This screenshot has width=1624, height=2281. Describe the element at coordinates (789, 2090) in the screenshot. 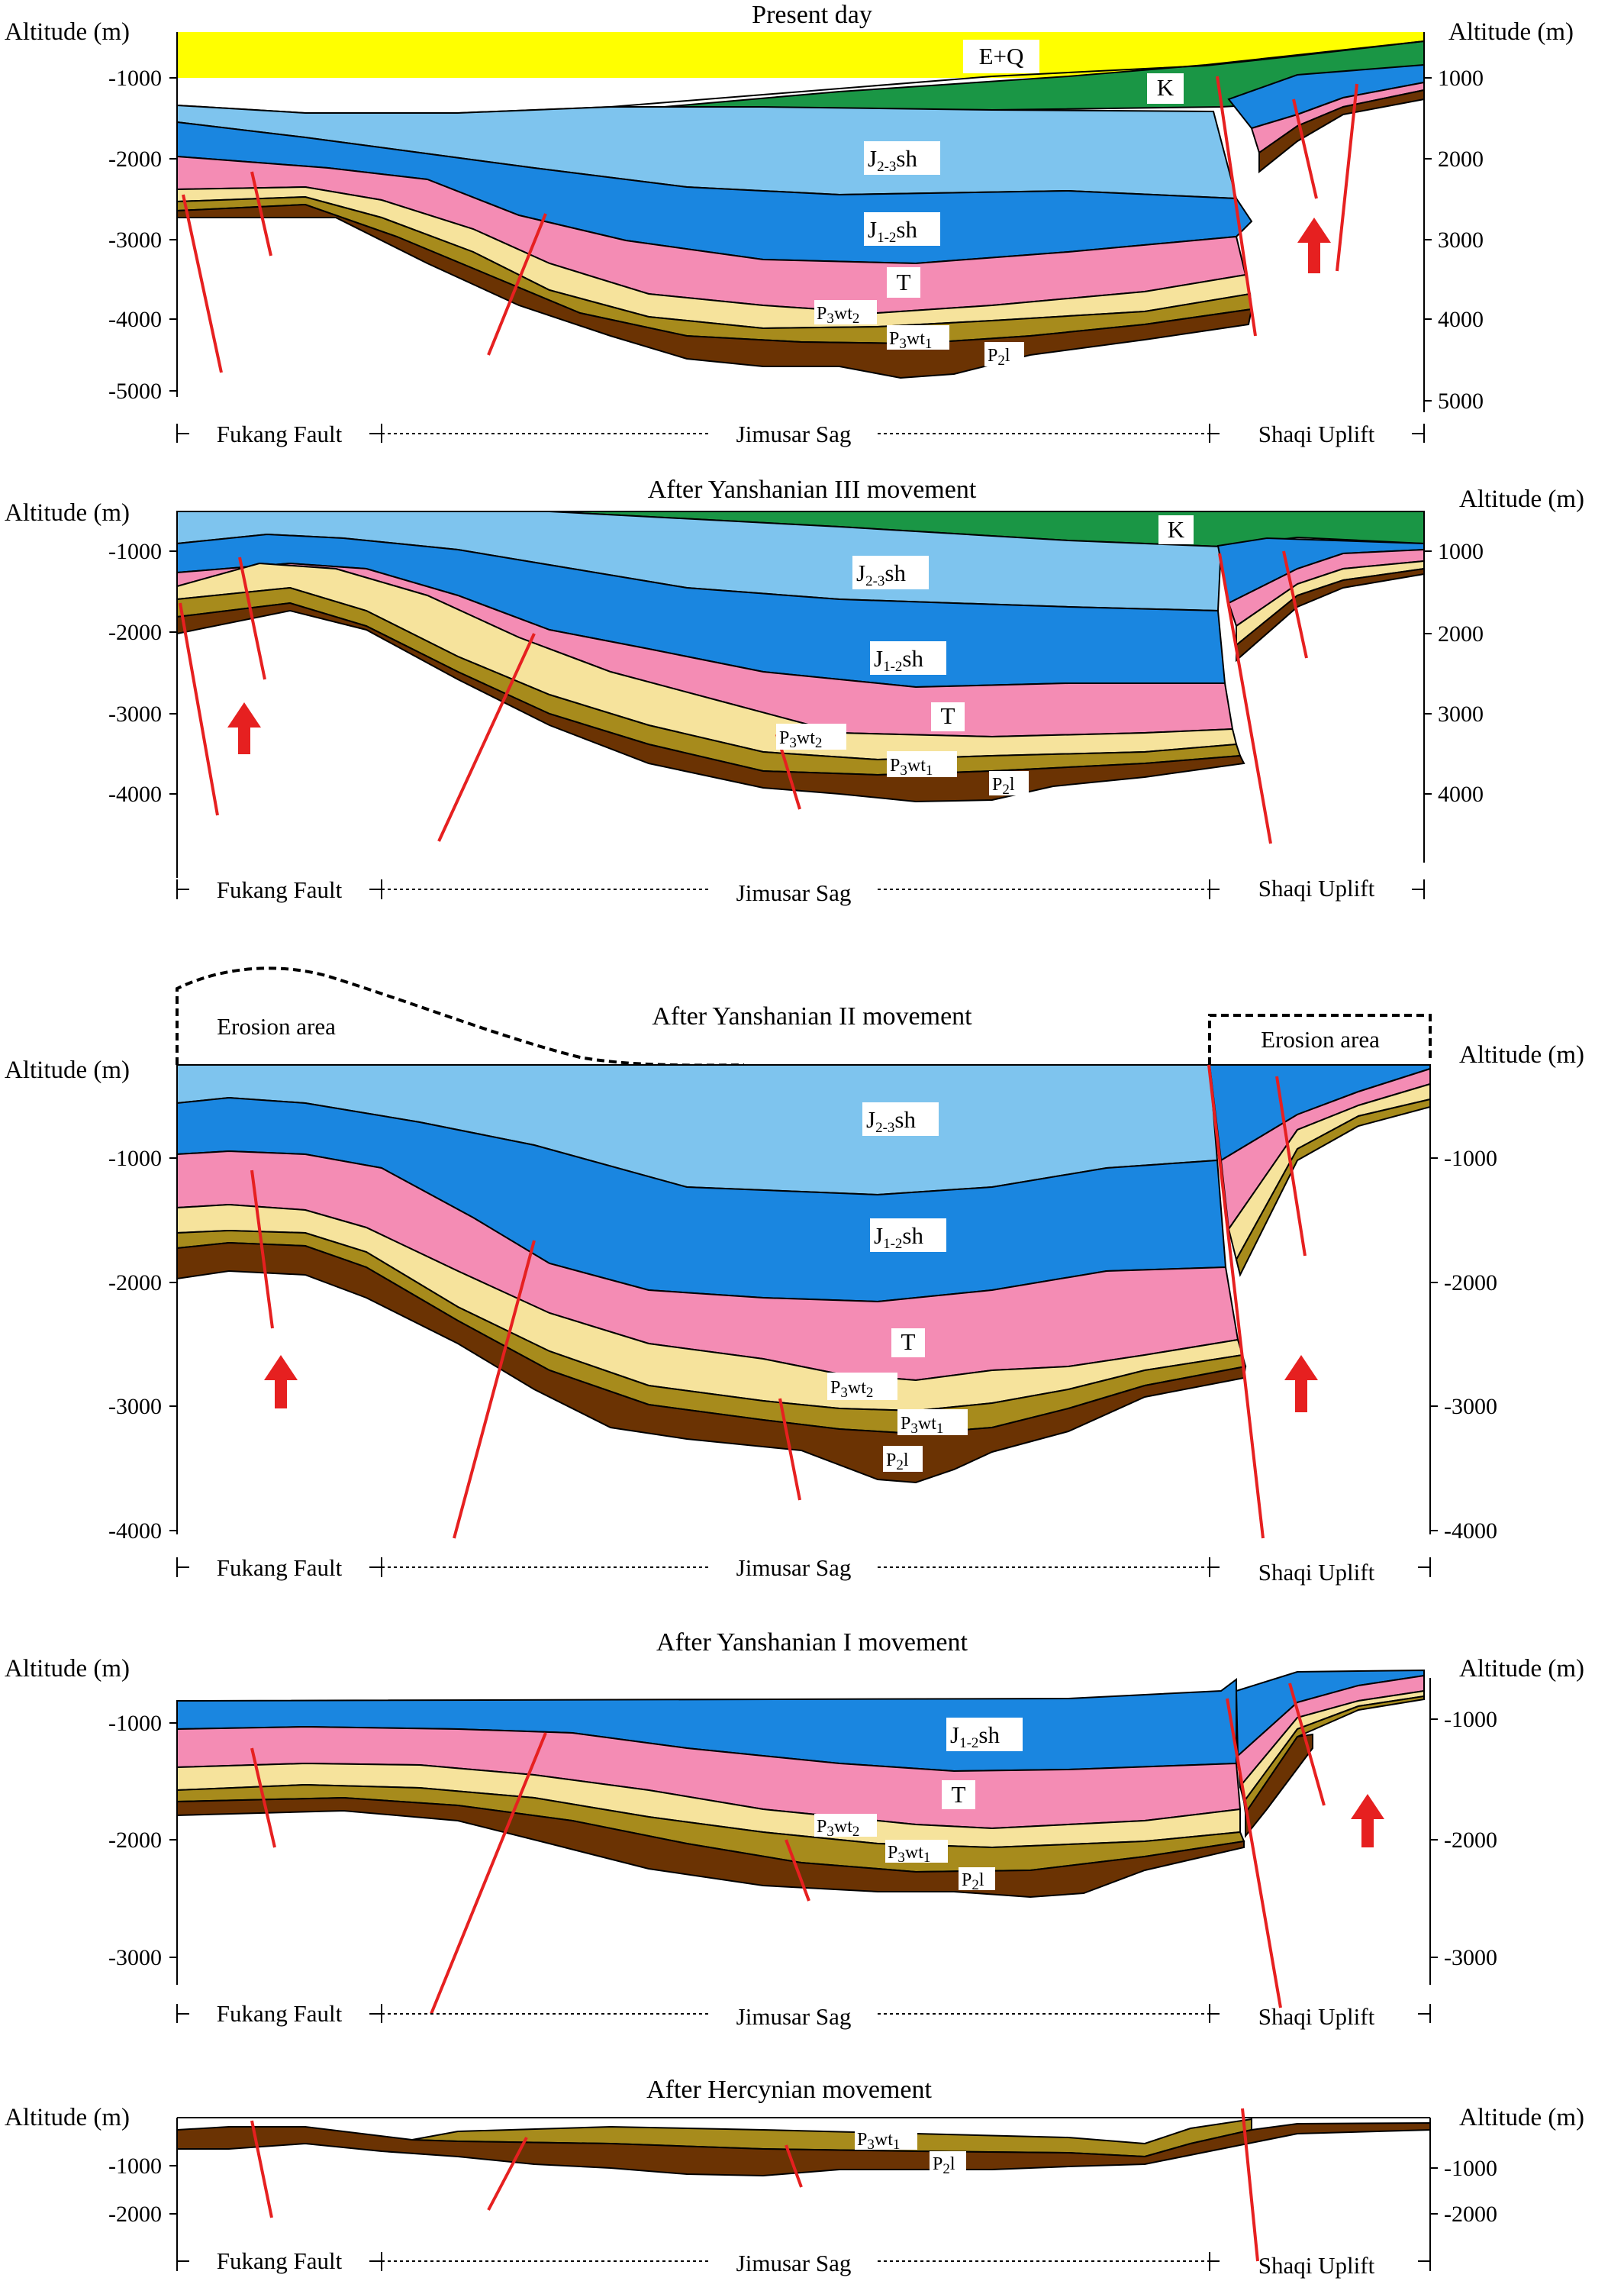

I see `panel-title: After Hercynian movement` at that location.